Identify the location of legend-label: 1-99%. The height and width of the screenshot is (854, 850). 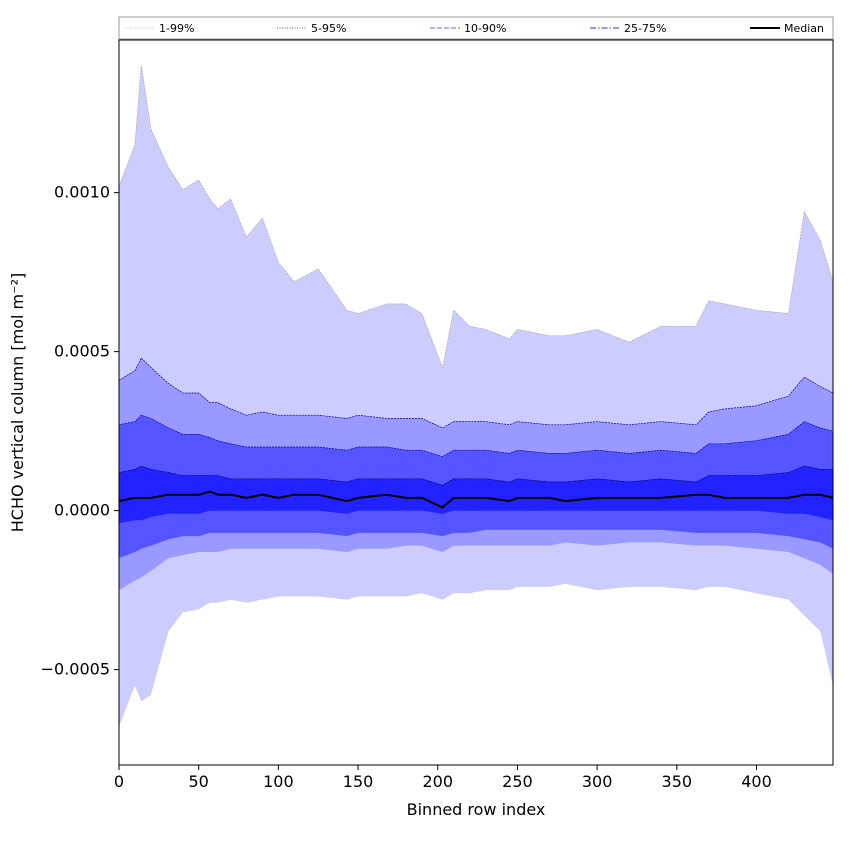
(176, 28).